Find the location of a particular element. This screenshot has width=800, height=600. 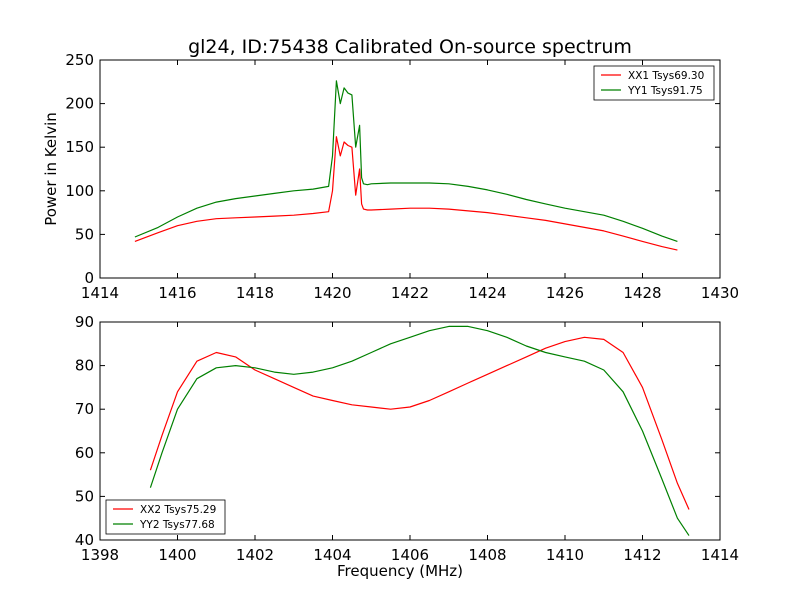

x-tick-label: 1426 is located at coordinates (565, 293).